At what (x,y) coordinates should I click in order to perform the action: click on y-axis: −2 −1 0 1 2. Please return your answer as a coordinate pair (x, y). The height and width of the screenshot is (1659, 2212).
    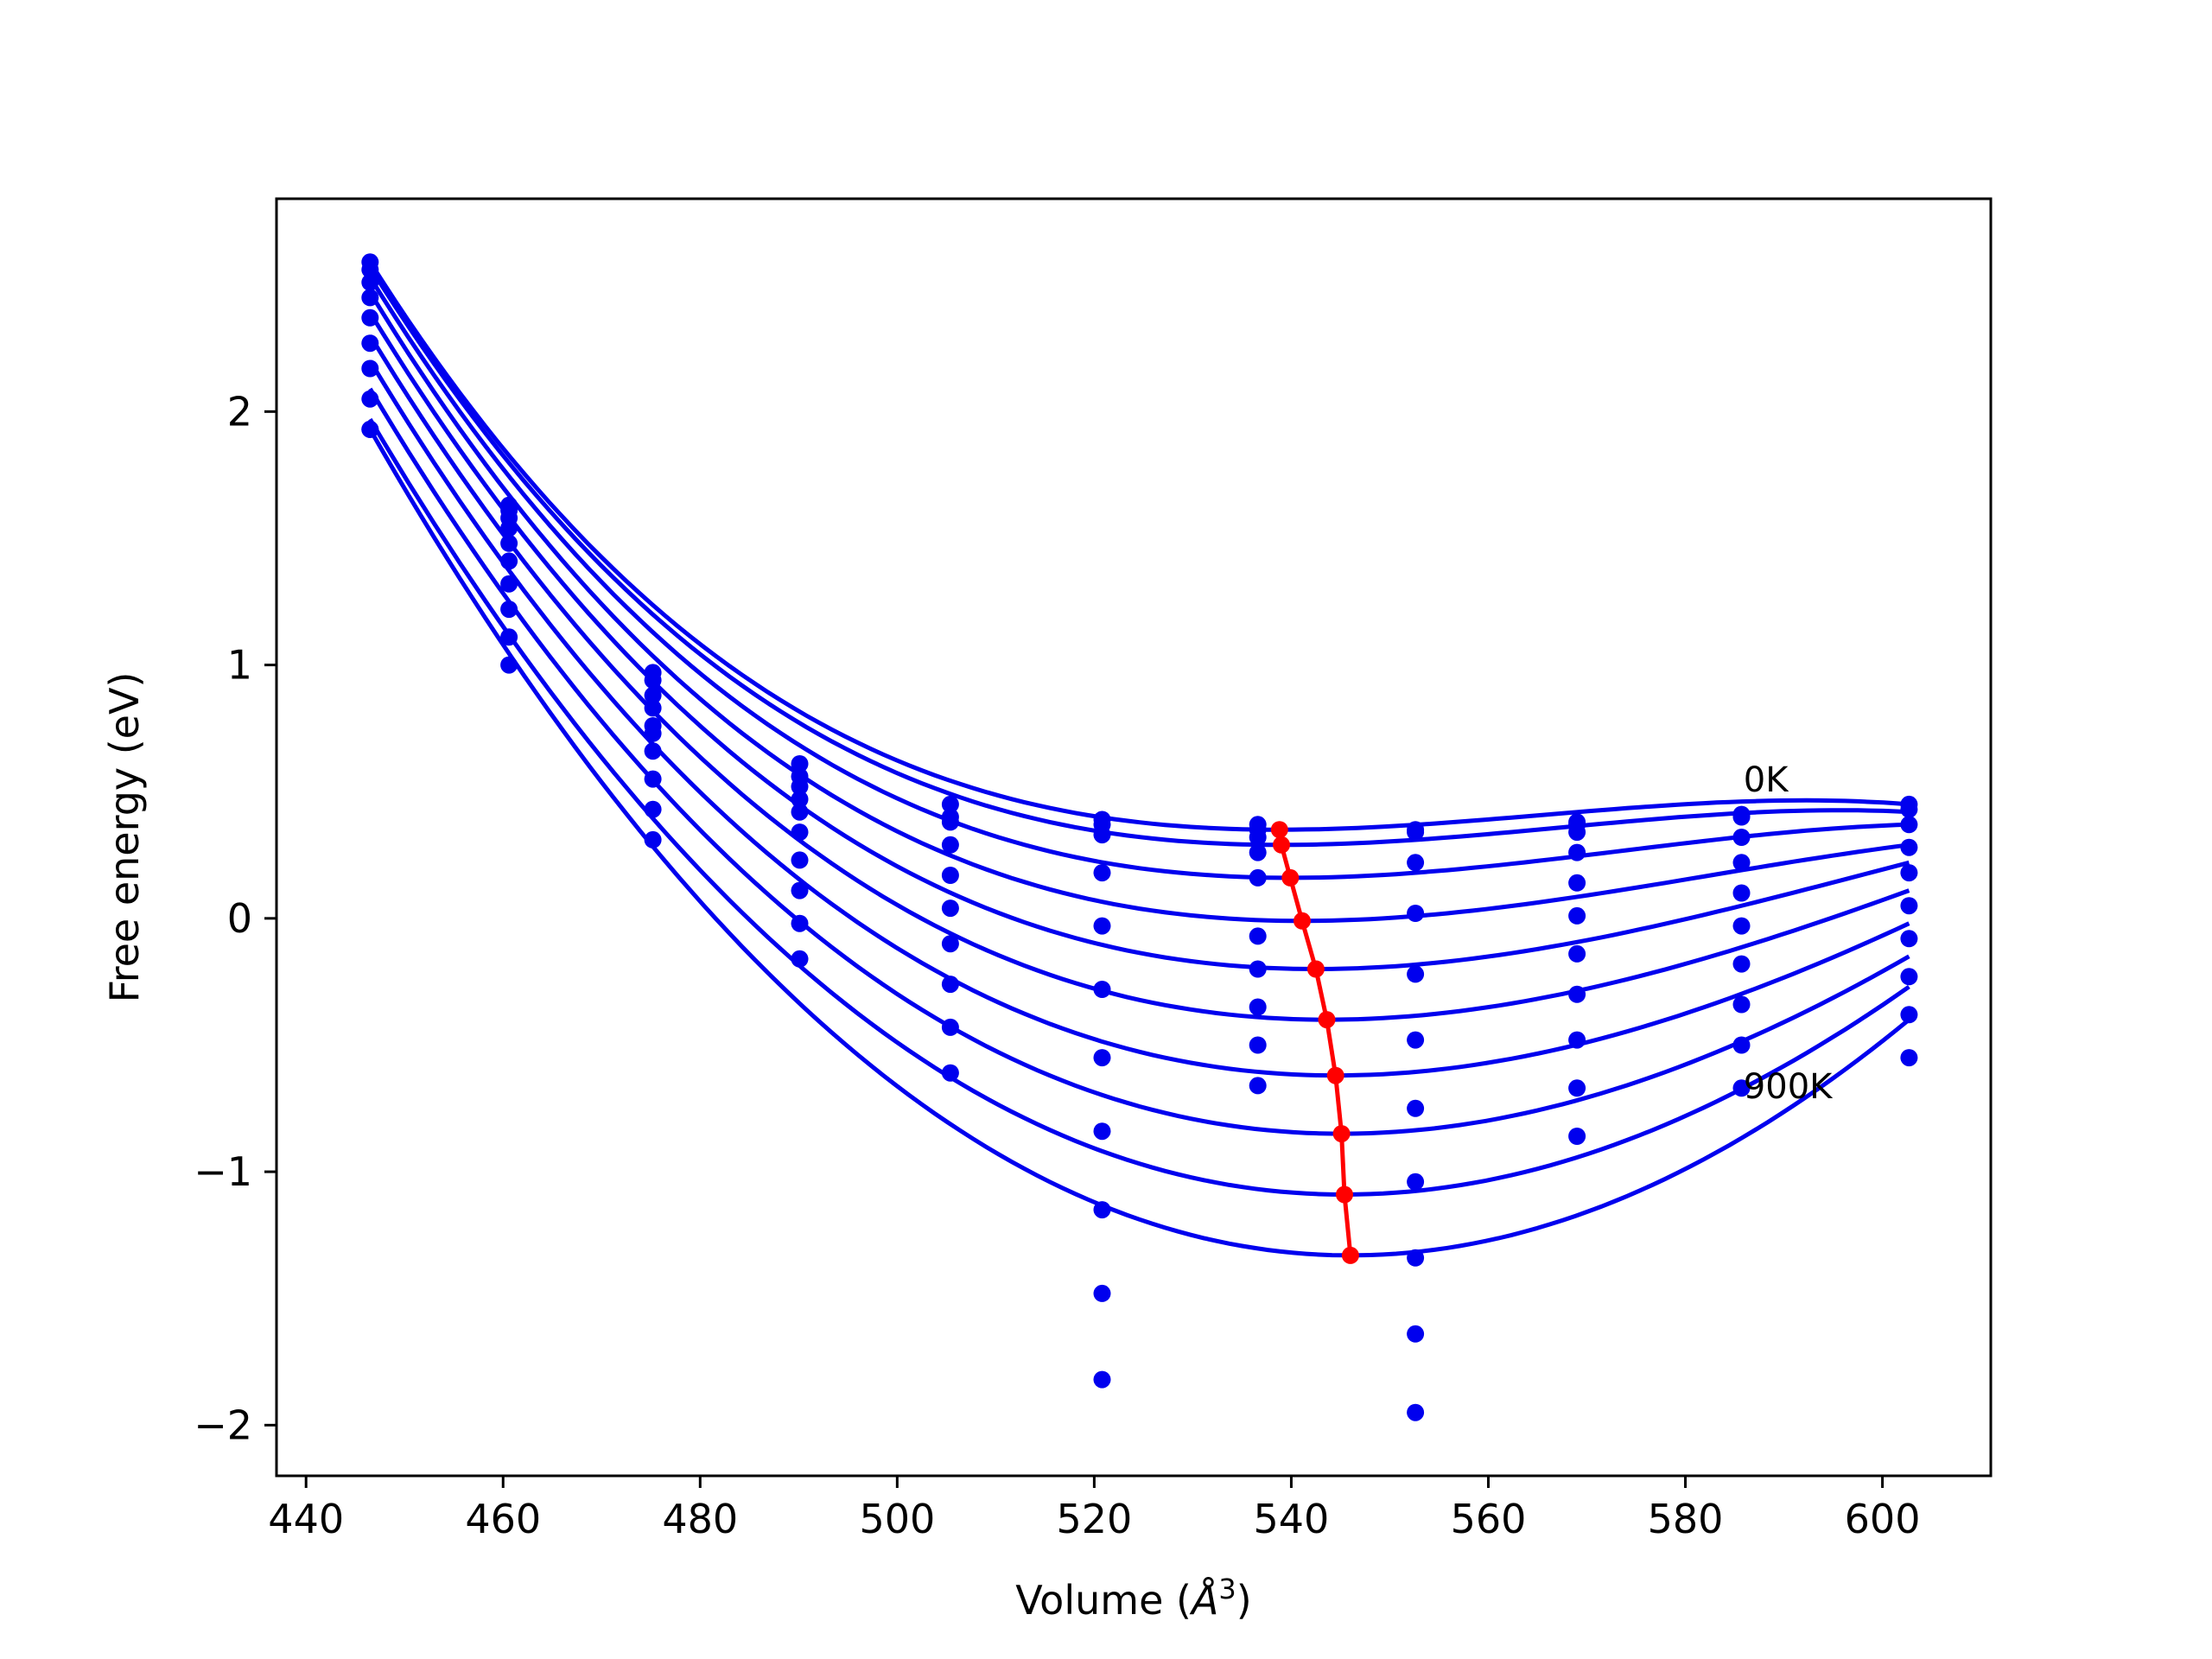
    Looking at the image, I should click on (235, 918).